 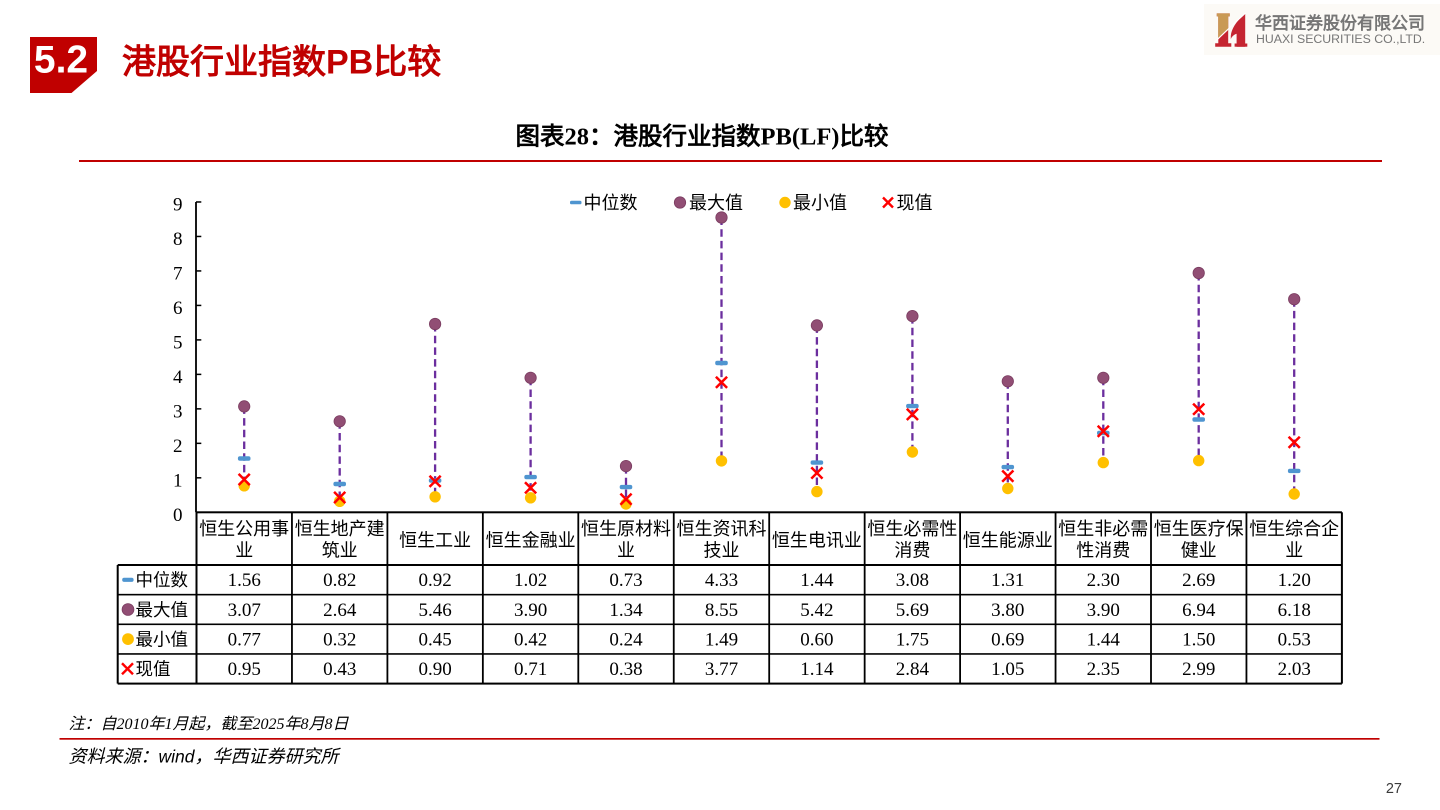 What do you see at coordinates (912, 639) in the screenshot?
I see `svg-text: 1.75` at bounding box center [912, 639].